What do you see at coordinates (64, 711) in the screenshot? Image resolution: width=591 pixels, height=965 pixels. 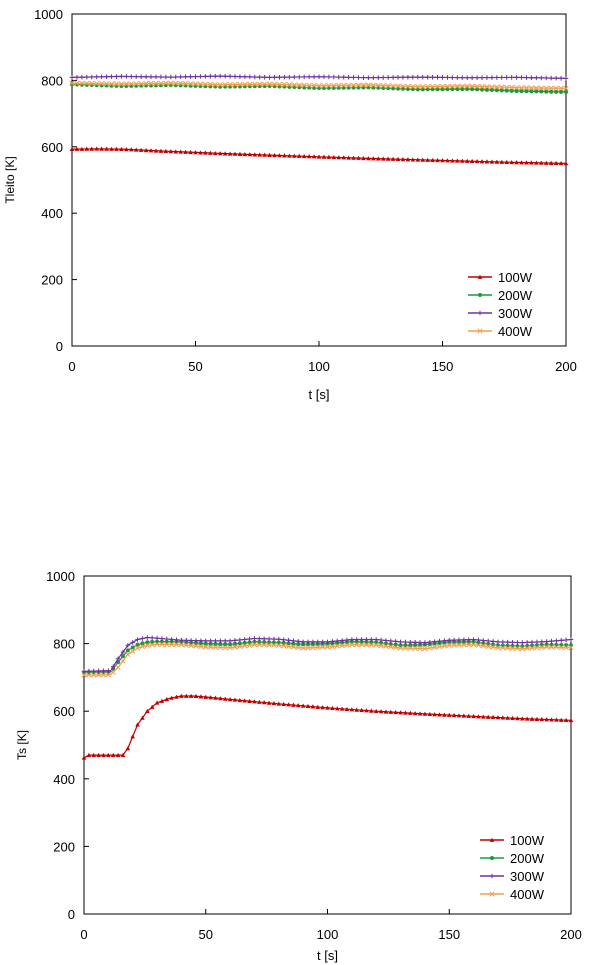 I see `y-tick-label: 600` at bounding box center [64, 711].